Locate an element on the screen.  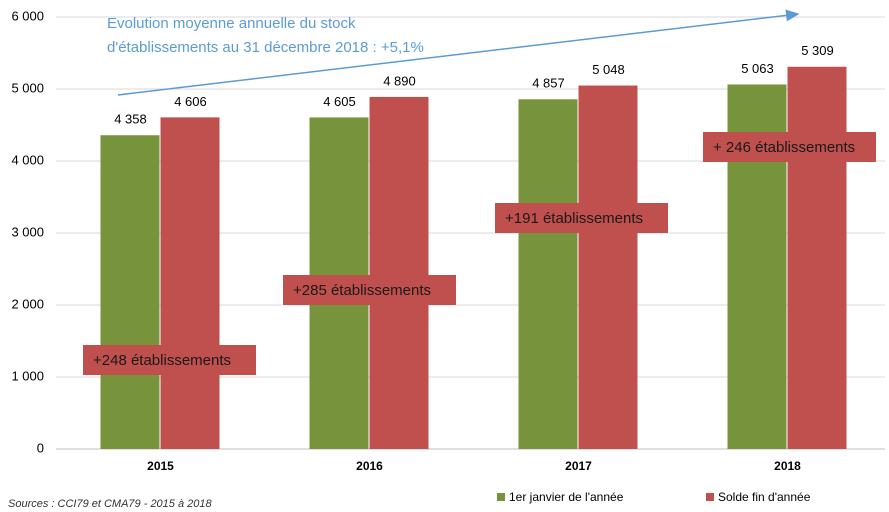
trend-arrow is located at coordinates (458, 52).